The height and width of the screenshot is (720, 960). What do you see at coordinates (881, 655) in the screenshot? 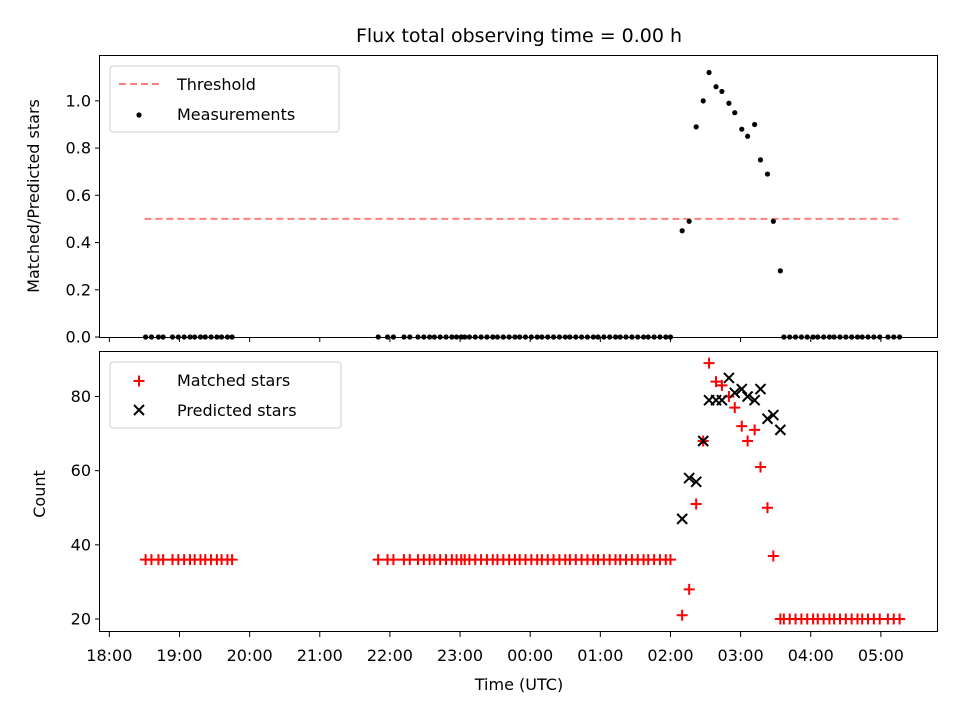
I see `x-tick-label: 05:00` at bounding box center [881, 655].